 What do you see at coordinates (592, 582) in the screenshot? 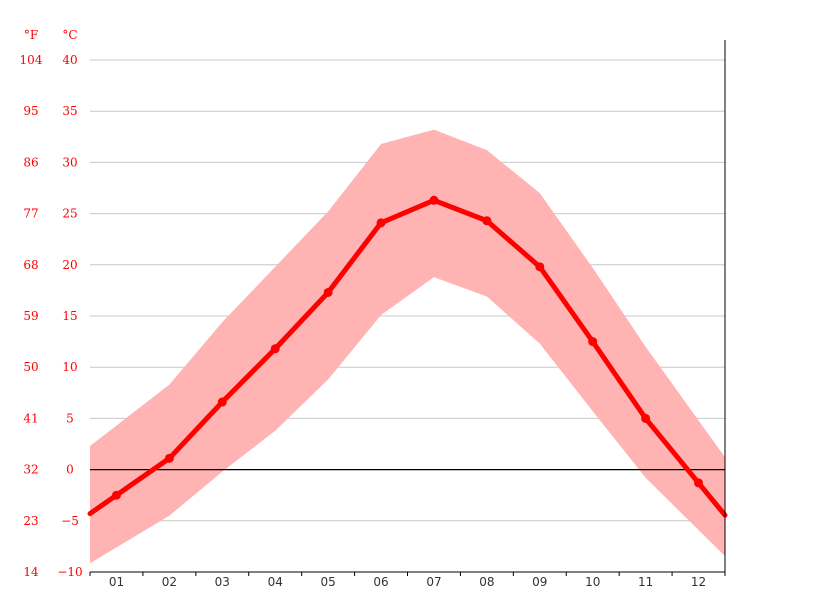
I see `x-tick-label: 10` at bounding box center [592, 582].